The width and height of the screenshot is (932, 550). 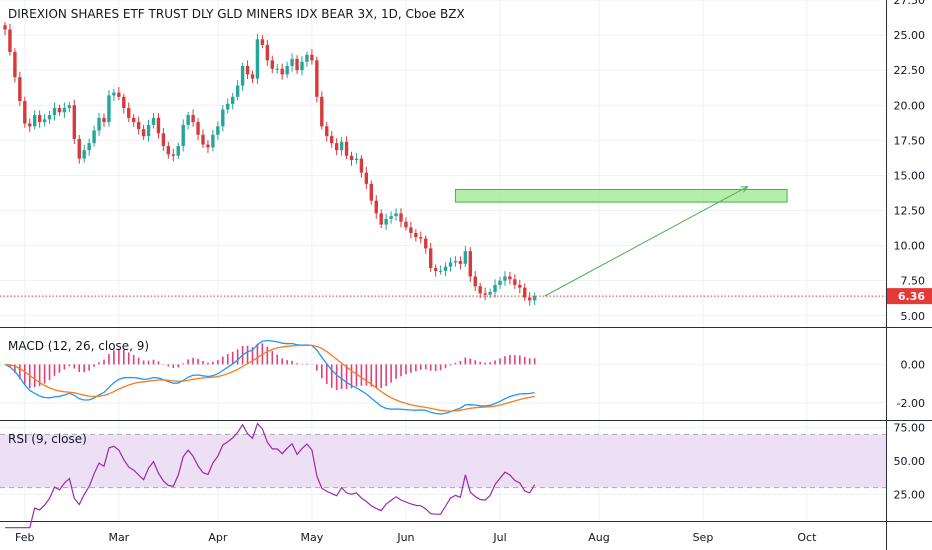 What do you see at coordinates (910, 35) in the screenshot?
I see `price-axis-tick-label: 25.00` at bounding box center [910, 35].